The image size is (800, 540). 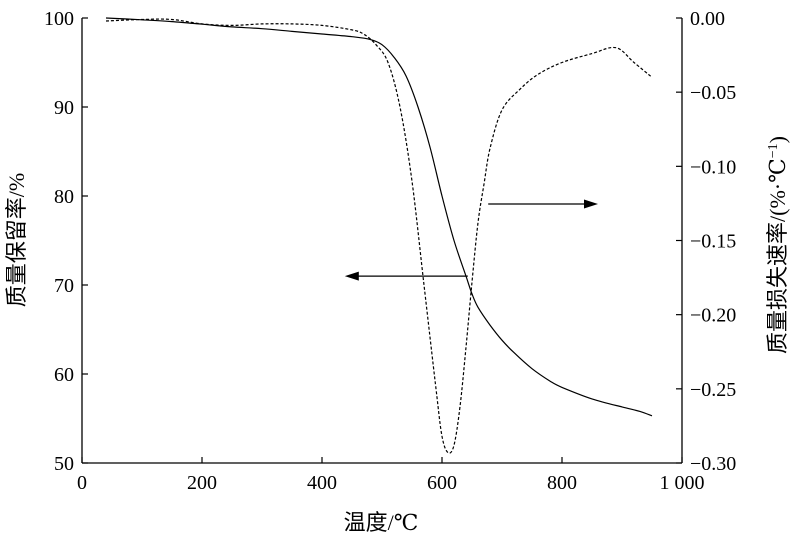 What do you see at coordinates (322, 483) in the screenshot?
I see `x-tick-label: 400` at bounding box center [322, 483].